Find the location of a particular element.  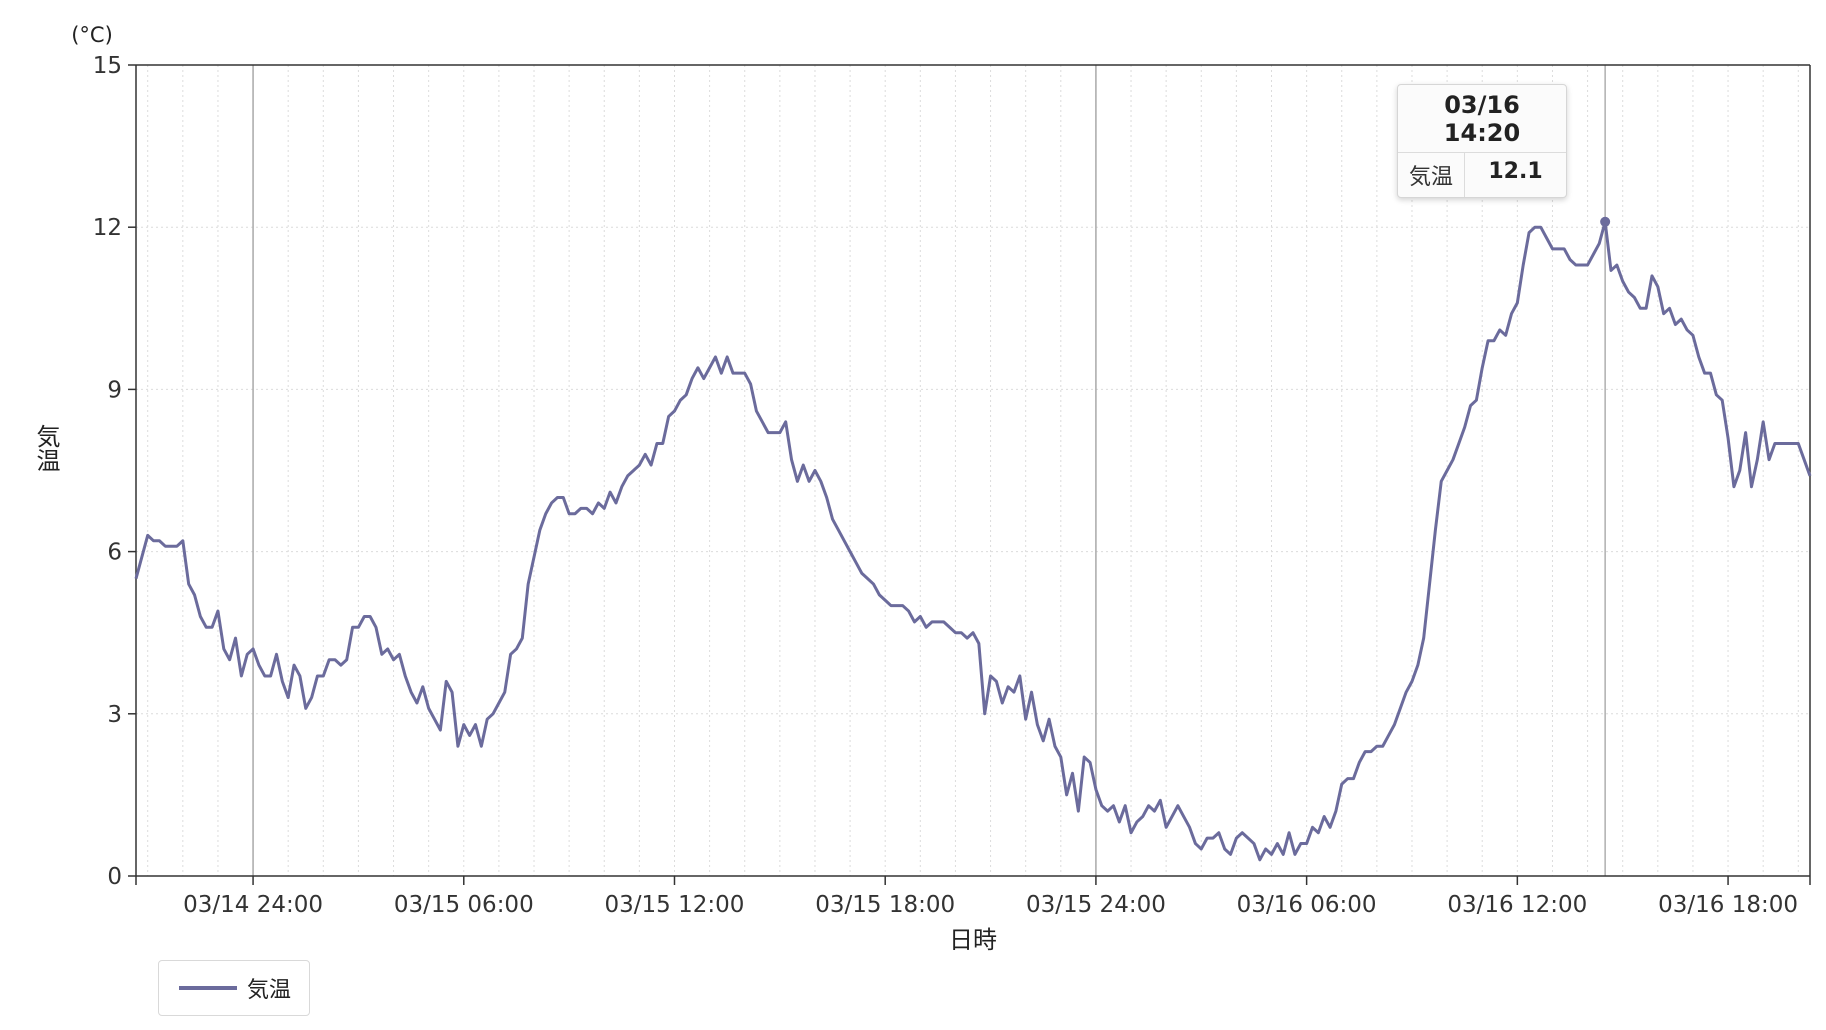

chart-legend: 気温 is located at coordinates (234, 988).